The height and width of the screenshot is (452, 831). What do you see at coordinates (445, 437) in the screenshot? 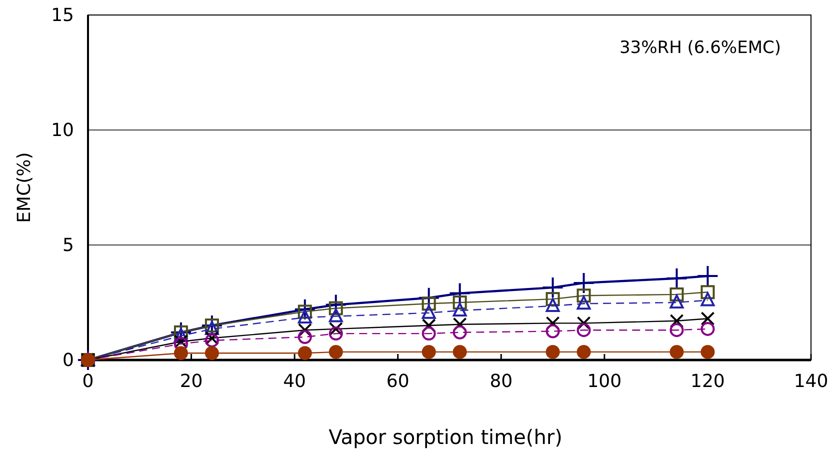
I see `x-axis-title: Vapor sorption time(hr)` at bounding box center [445, 437].